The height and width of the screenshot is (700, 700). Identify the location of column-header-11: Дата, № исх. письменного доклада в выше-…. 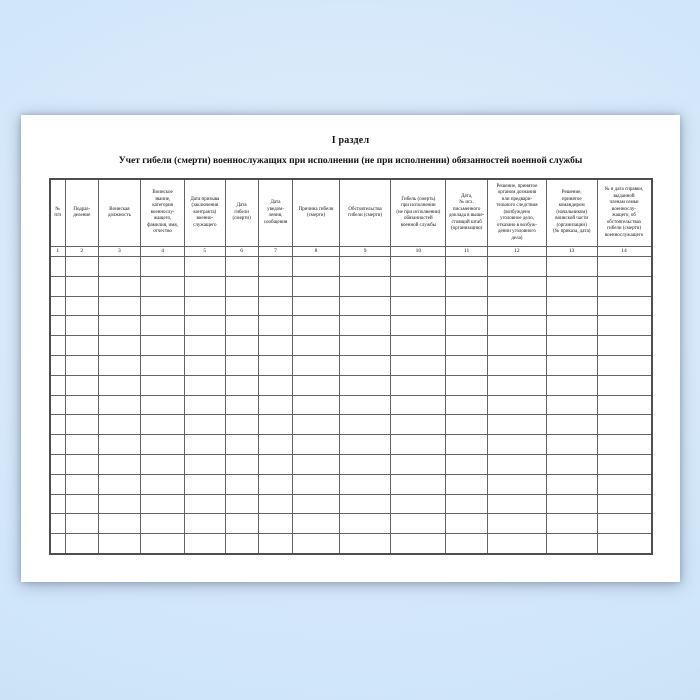
(467, 212).